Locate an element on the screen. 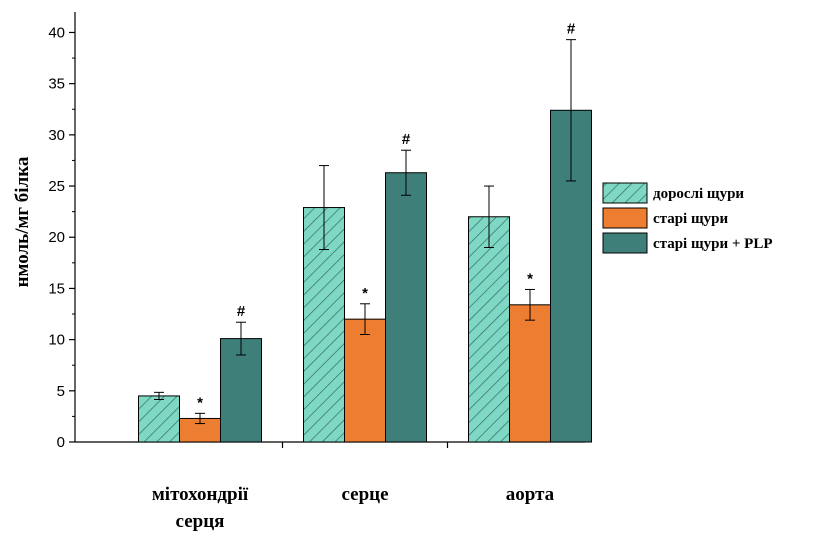 This screenshot has height=536, width=815. legend-label: старі щури is located at coordinates (690, 219).